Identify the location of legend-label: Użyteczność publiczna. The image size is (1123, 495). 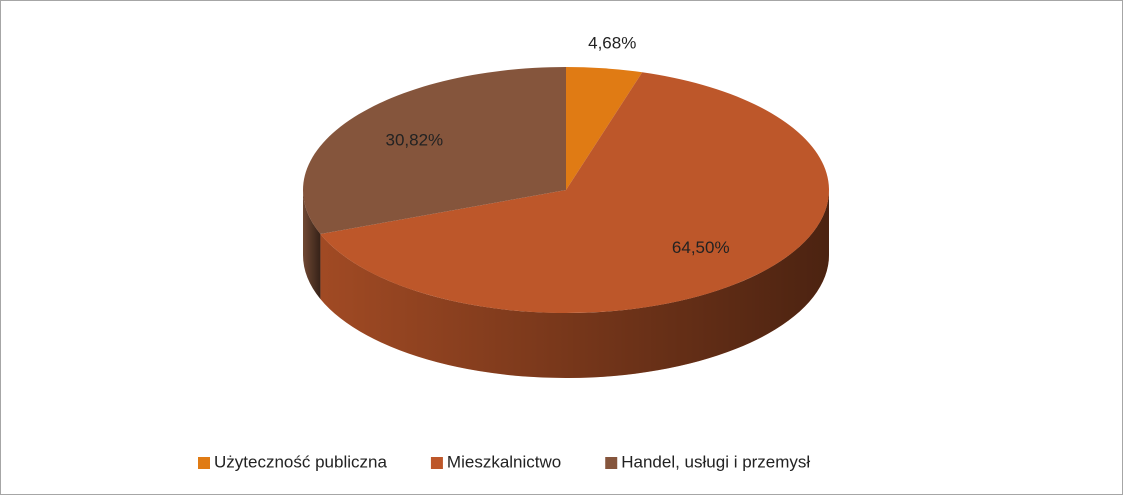
(300, 461).